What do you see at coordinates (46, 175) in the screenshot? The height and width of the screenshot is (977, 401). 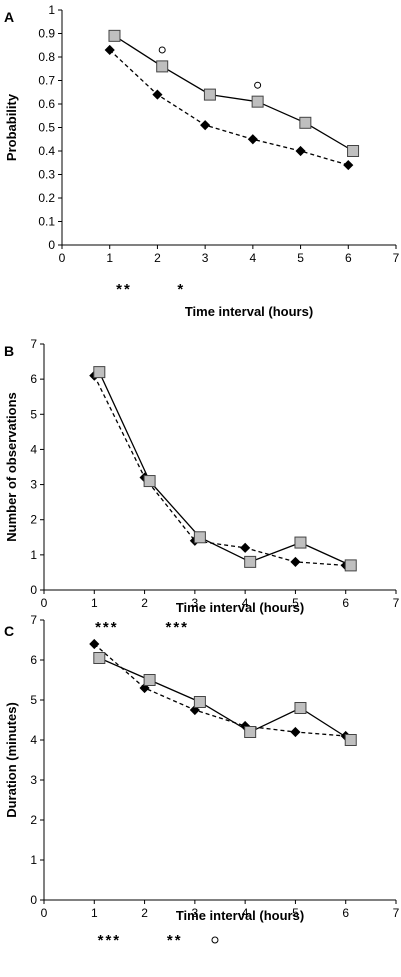 I see `y-tick-label: 0.3` at bounding box center [46, 175].